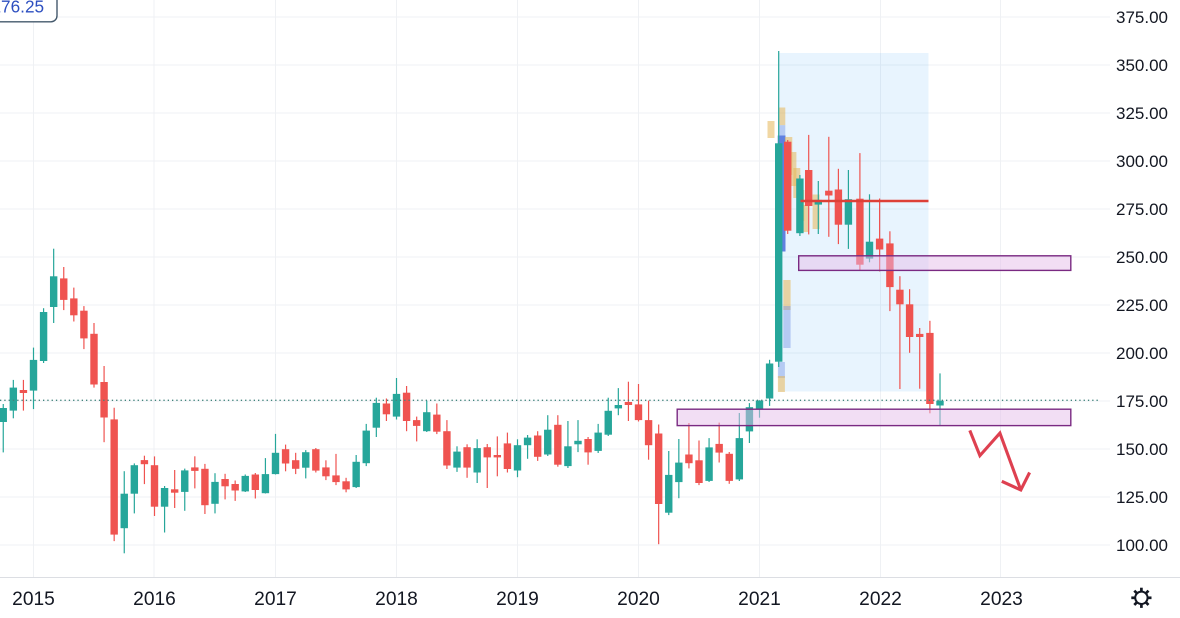  Describe the element at coordinates (880, 599) in the screenshot. I see `svg-text: 2022` at that location.